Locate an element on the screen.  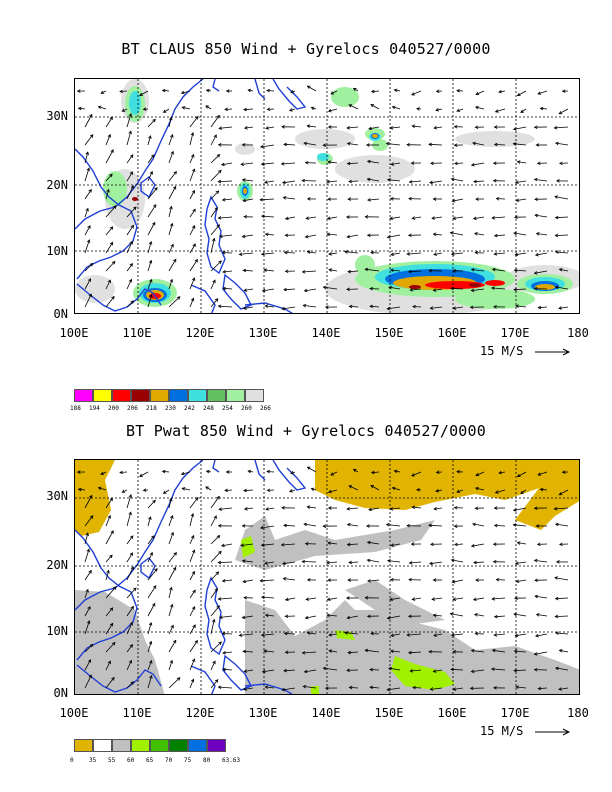
panel1-lon-label: 140E is located at coordinates (326, 333).